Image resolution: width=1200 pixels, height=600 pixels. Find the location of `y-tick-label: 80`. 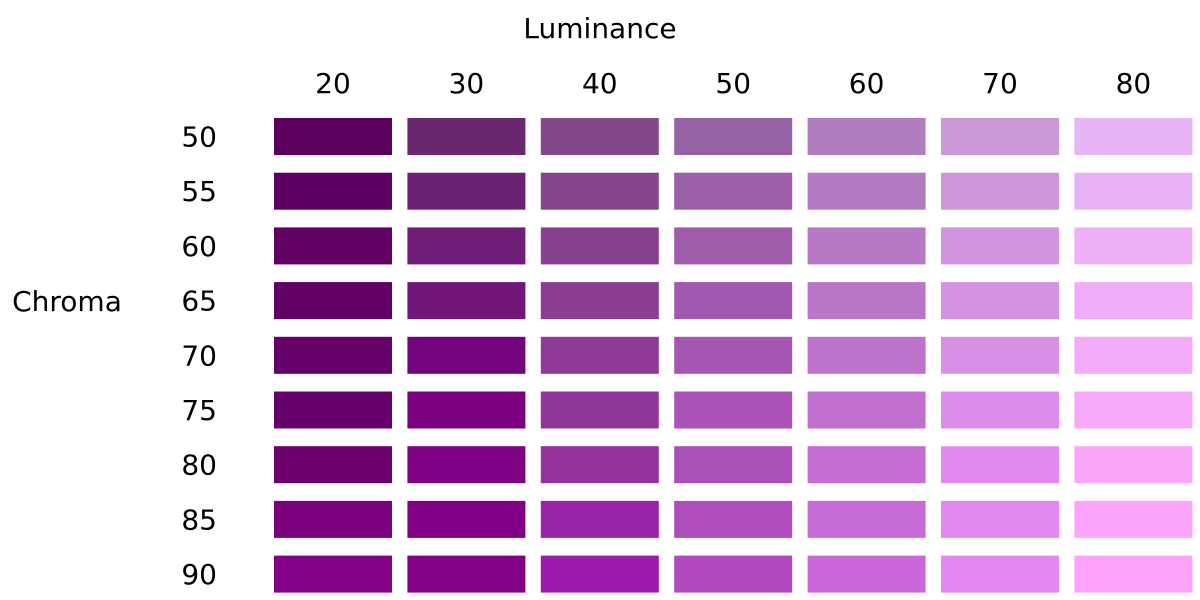

y-tick-label: 80 is located at coordinates (199, 465).